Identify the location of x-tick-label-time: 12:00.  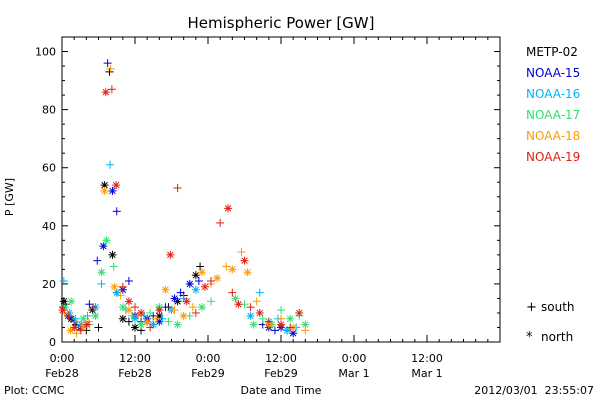
(135, 358).